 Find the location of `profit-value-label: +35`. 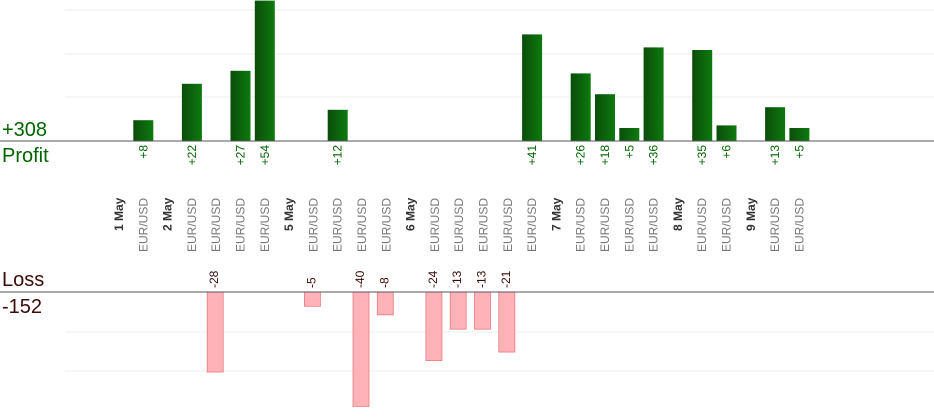

profit-value-label: +35 is located at coordinates (702, 155).